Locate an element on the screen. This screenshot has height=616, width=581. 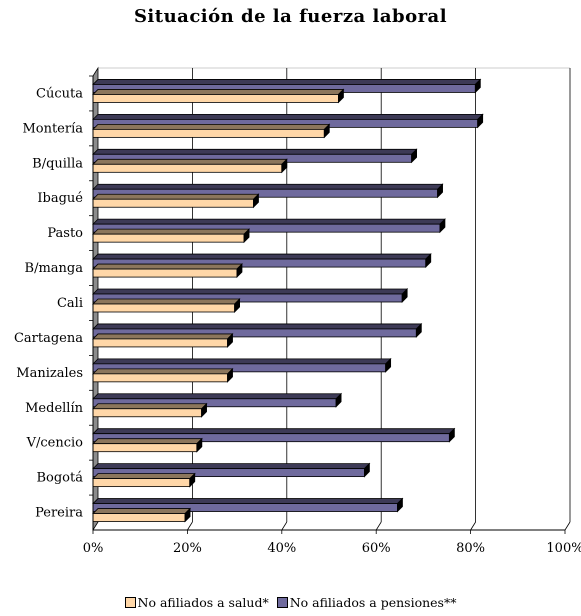
x-tick-label: 0% is located at coordinates (93, 548).